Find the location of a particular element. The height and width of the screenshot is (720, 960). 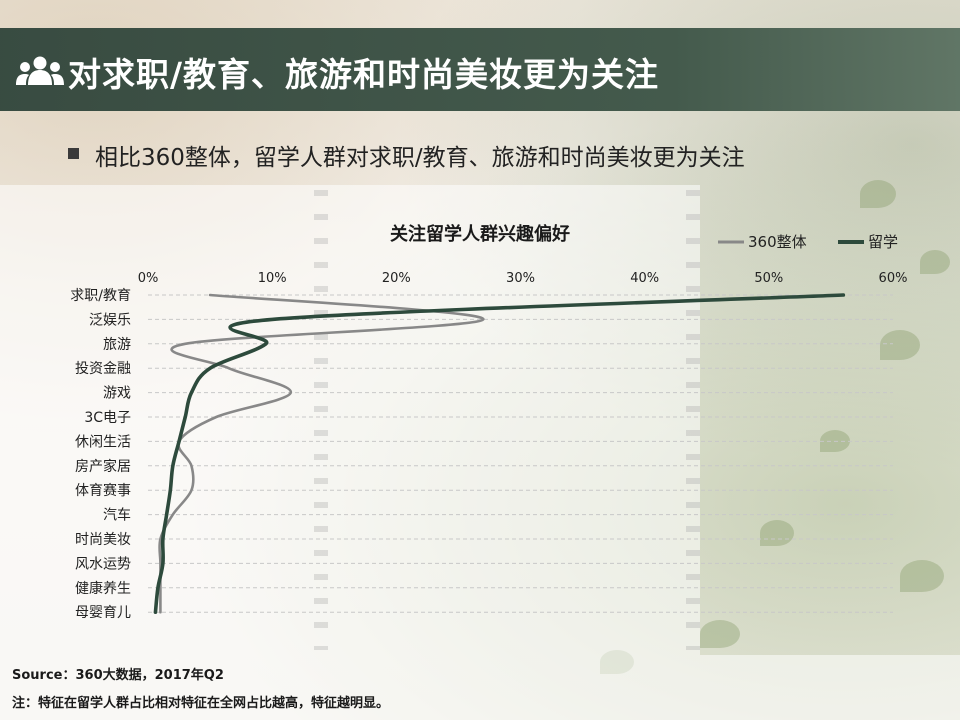

category-label: 风水运势 is located at coordinates (103, 564).